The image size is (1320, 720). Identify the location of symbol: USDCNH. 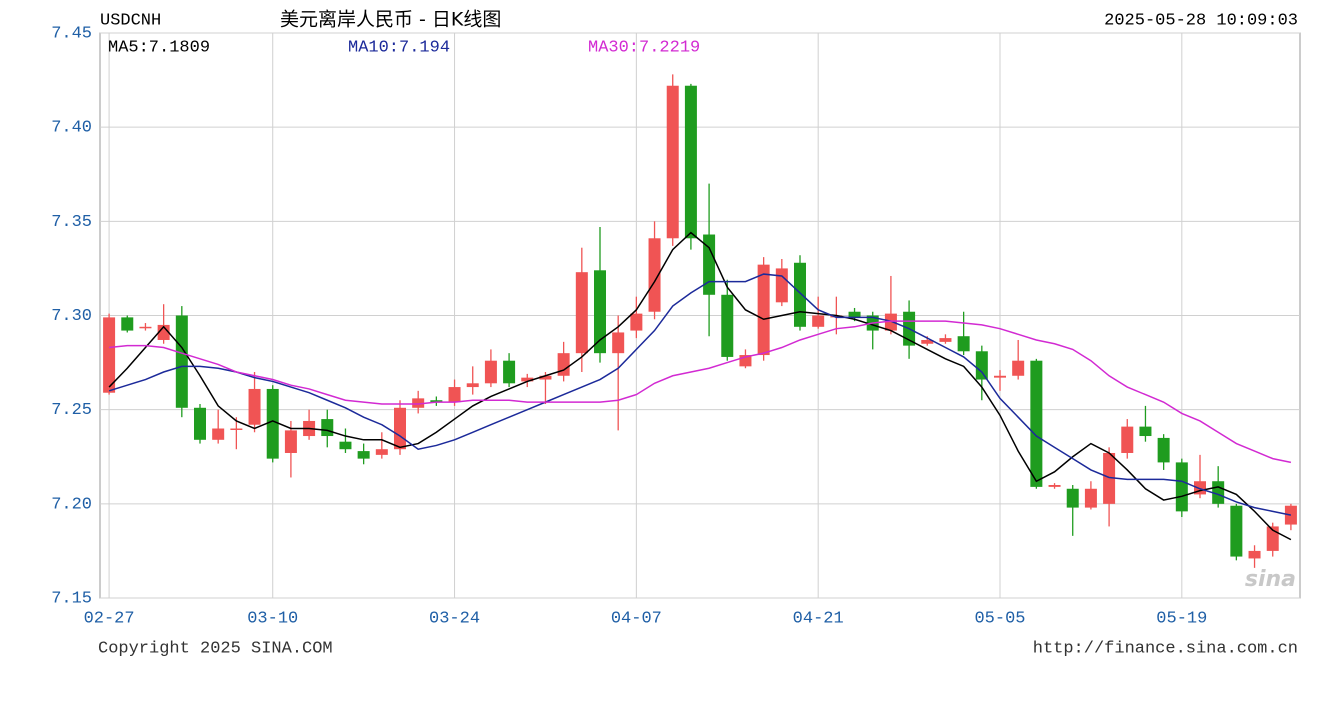
(130, 20).